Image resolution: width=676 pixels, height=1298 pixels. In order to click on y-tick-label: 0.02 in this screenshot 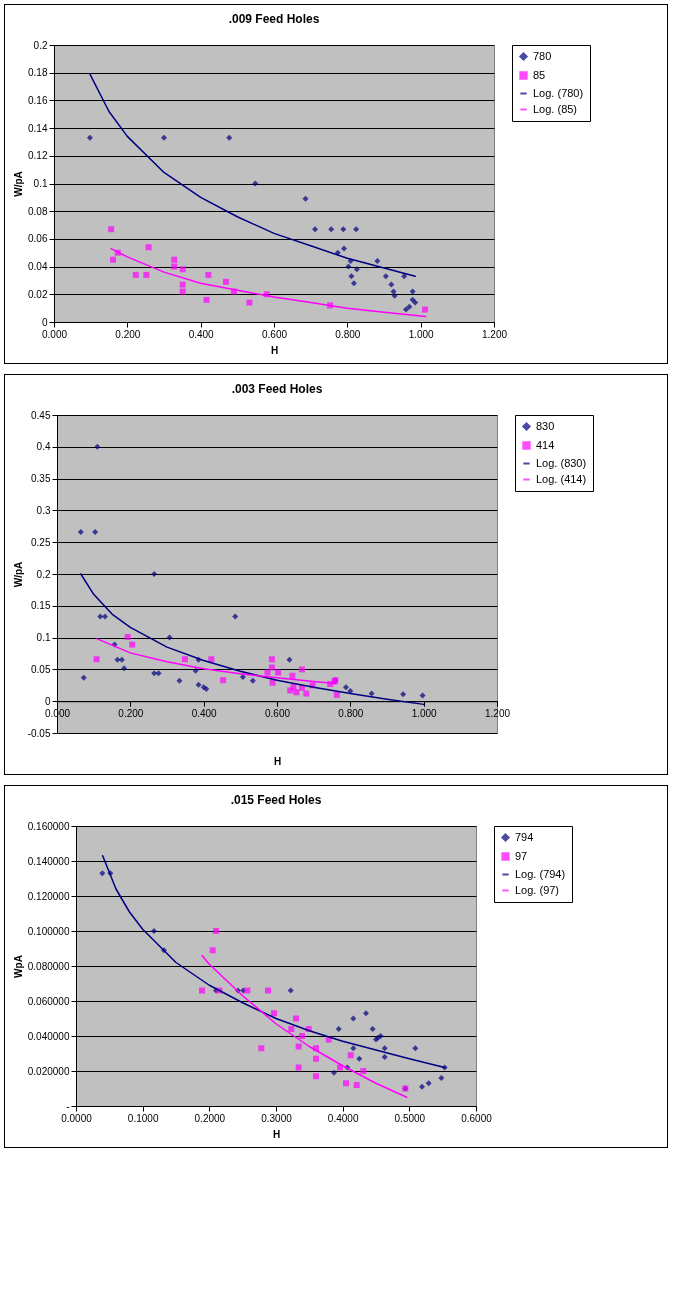, I will do `click(38, 294)`.